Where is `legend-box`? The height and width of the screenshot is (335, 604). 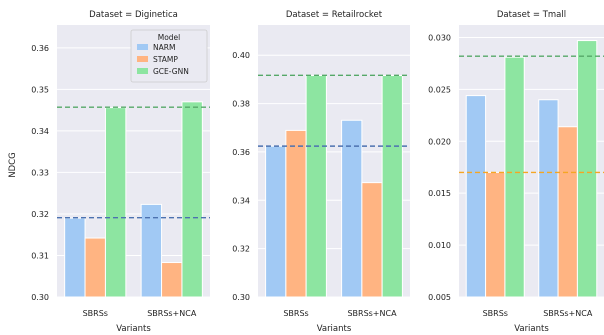 legend-box is located at coordinates (169, 56).